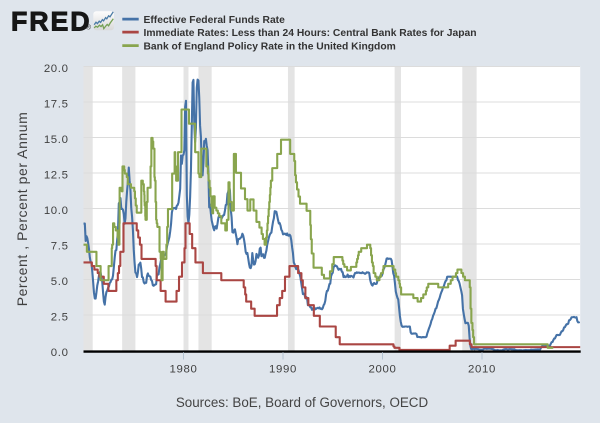 Image resolution: width=600 pixels, height=423 pixels. I want to click on svg-text: Percent , Percent per Annum, so click(22, 209).